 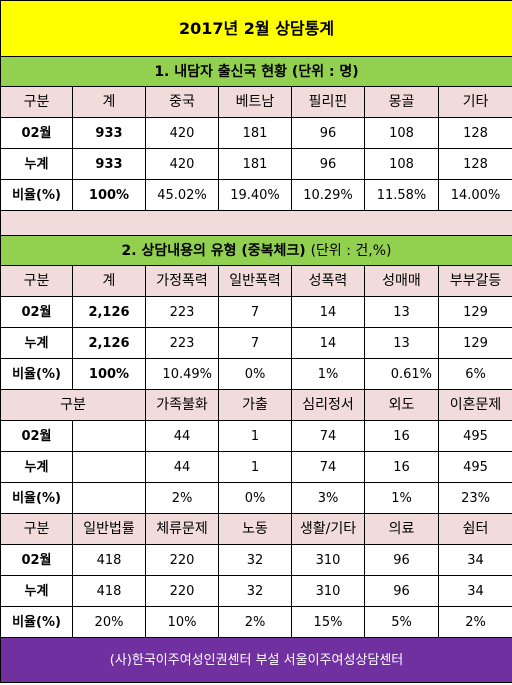 I want to click on table-cell: 19.40%, so click(x=255, y=195).